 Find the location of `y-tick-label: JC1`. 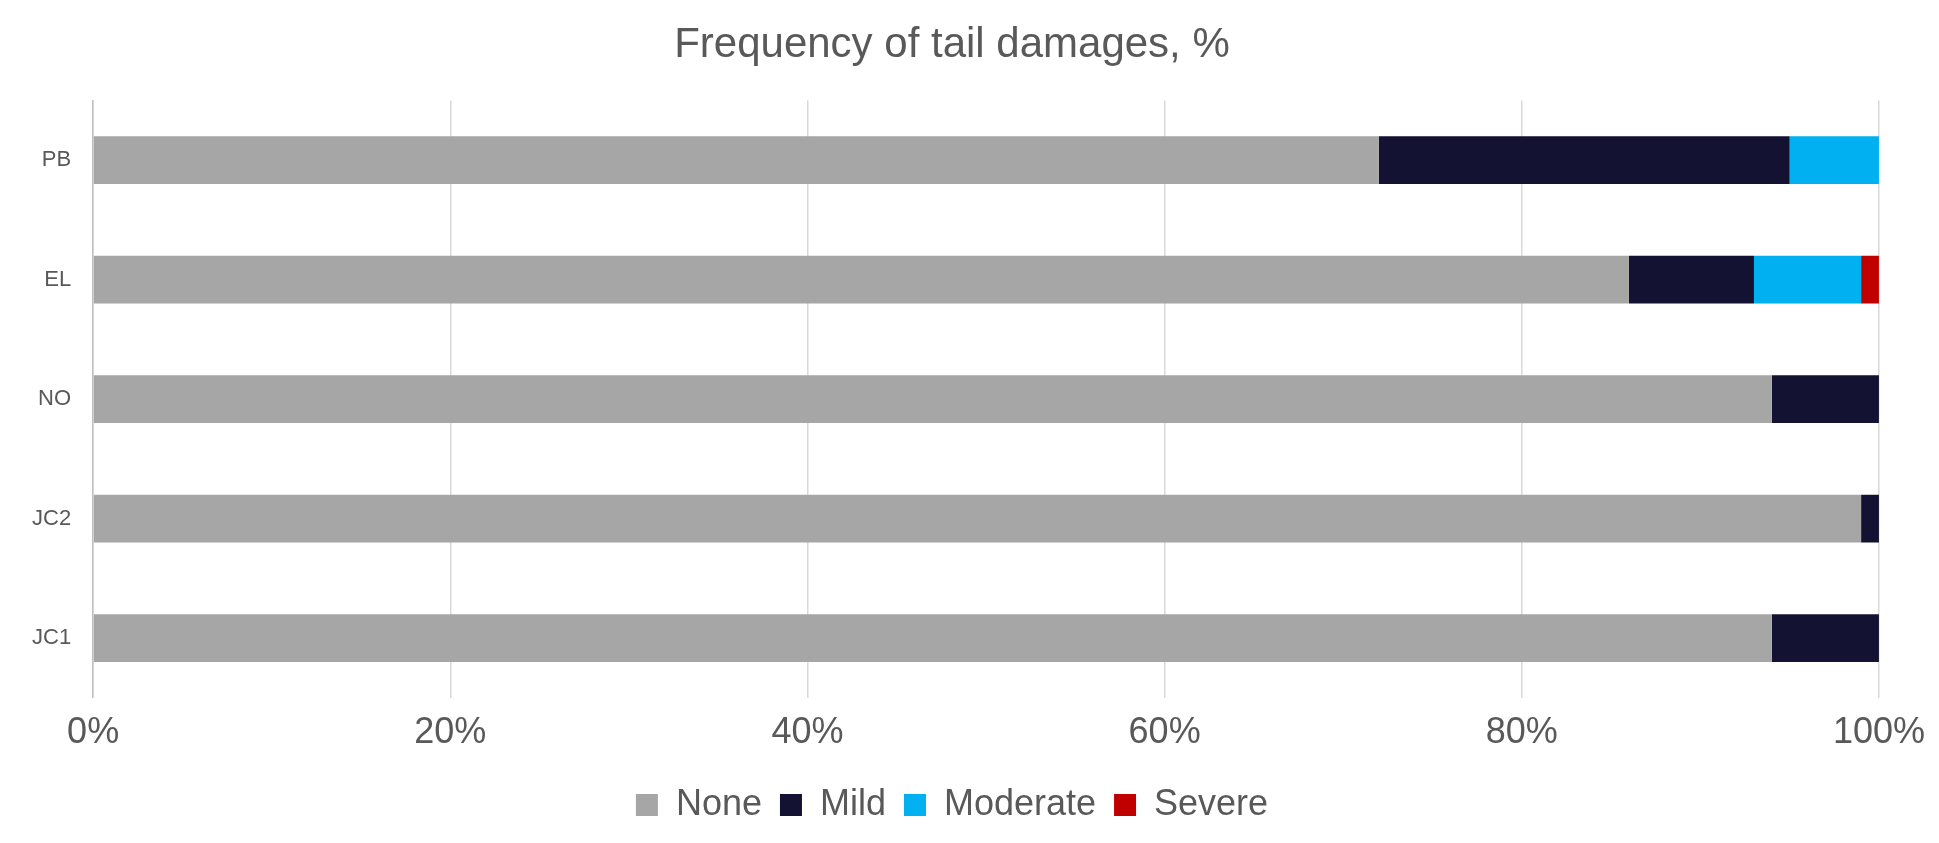

y-tick-label: JC1 is located at coordinates (52, 637).